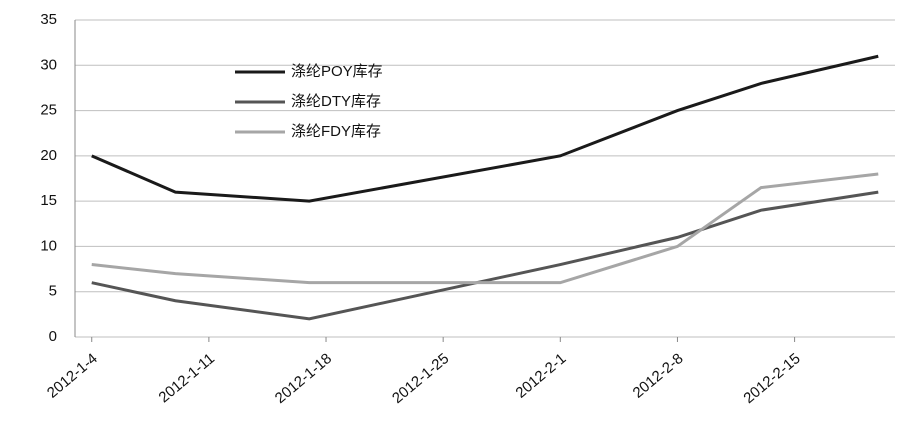  What do you see at coordinates (48, 110) in the screenshot?
I see `y-tick-label: 25` at bounding box center [48, 110].